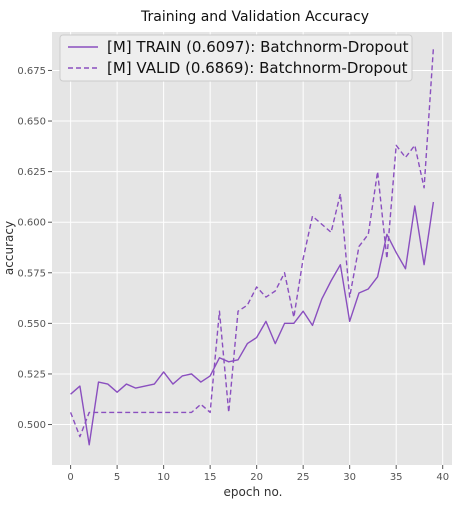 The height and width of the screenshot is (506, 466). What do you see at coordinates (442, 477) in the screenshot?
I see `x-tick-label: 40` at bounding box center [442, 477].